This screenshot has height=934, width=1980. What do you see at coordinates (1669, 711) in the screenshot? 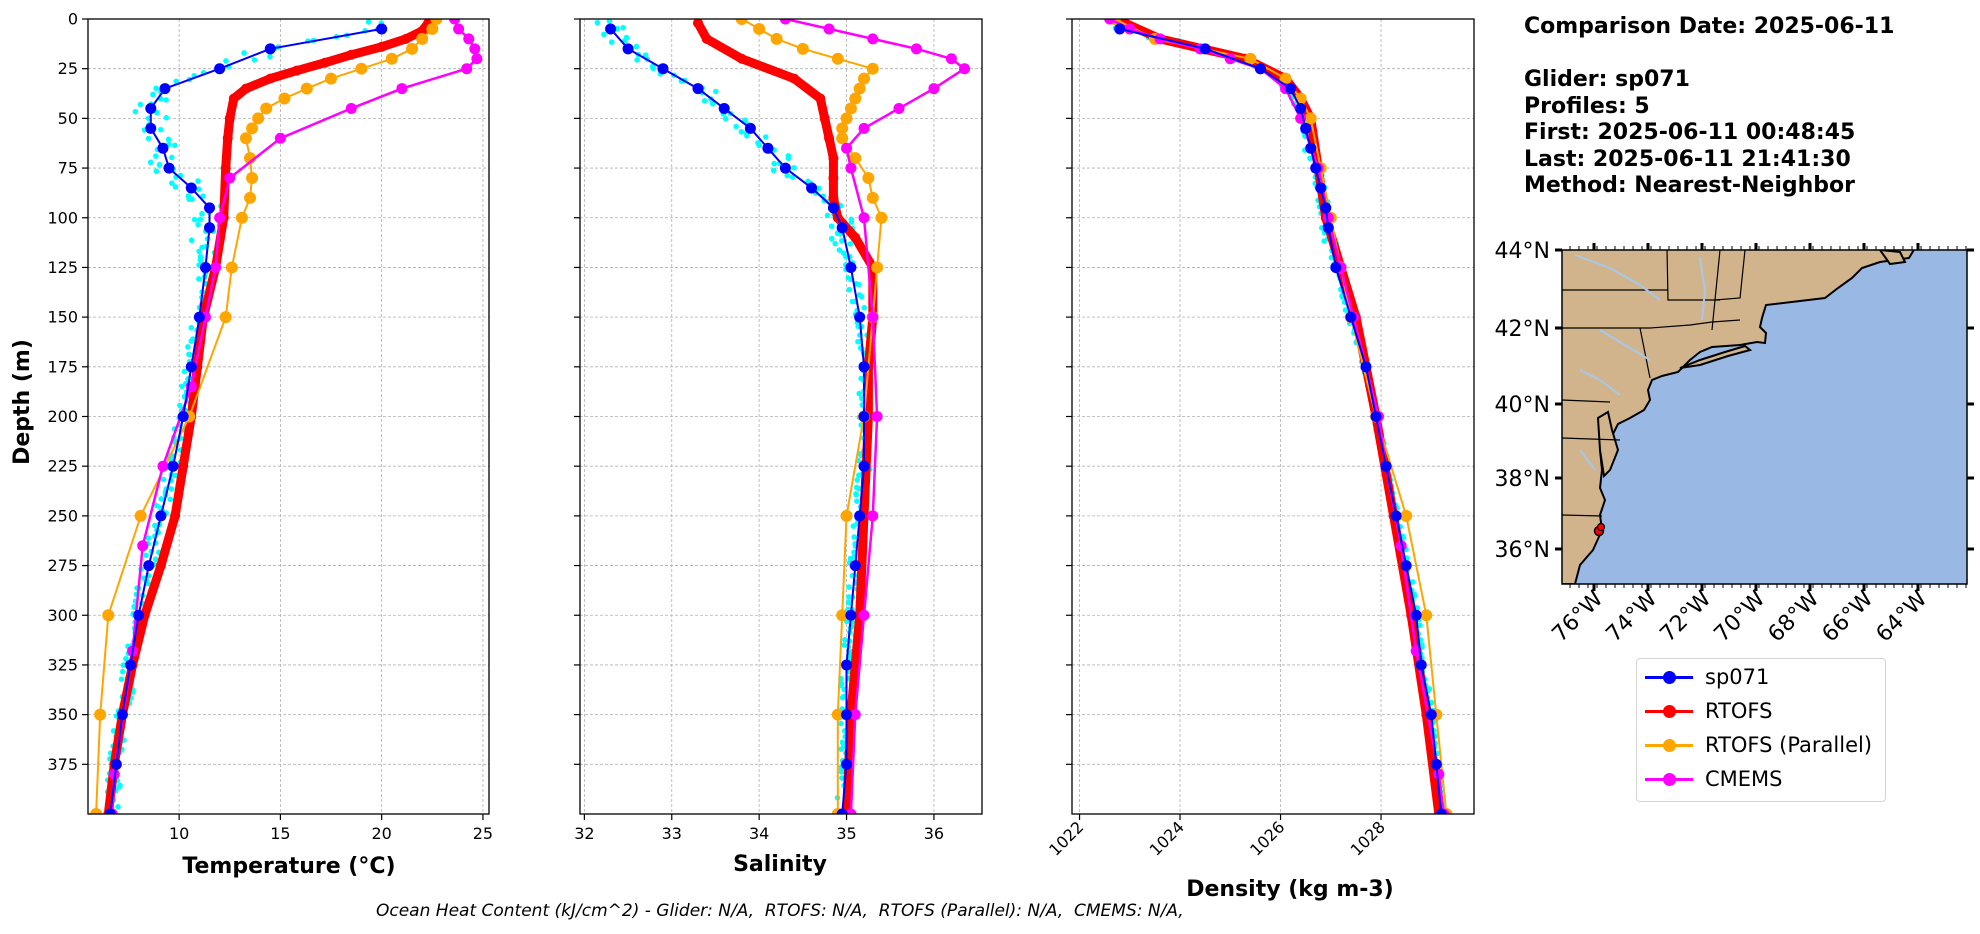
I see `legend-marker` at bounding box center [1669, 711].